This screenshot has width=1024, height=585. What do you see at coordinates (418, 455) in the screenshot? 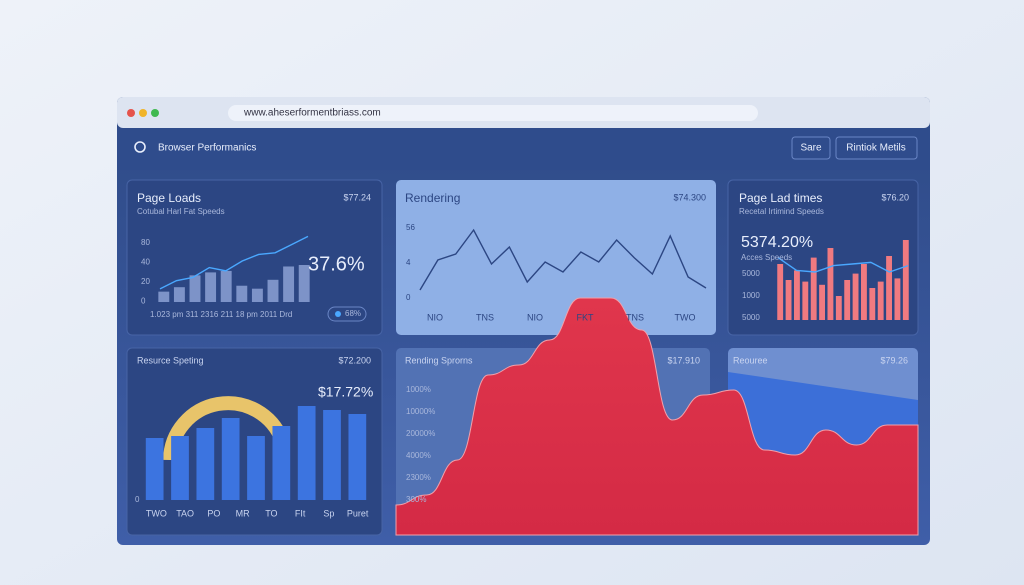
I see `y-tick-label: 4000%` at bounding box center [418, 455].